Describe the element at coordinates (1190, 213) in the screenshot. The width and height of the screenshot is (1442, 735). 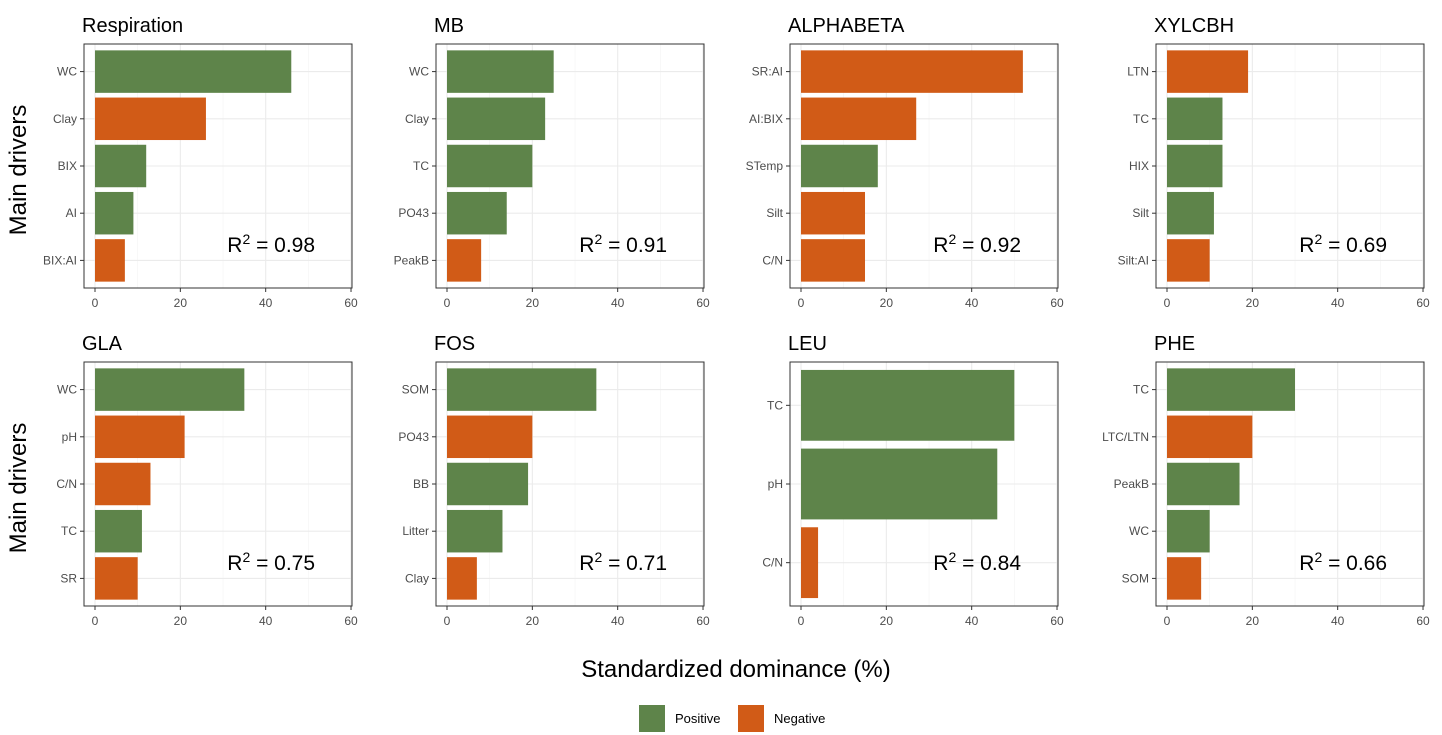
I see `bar-silt` at that location.